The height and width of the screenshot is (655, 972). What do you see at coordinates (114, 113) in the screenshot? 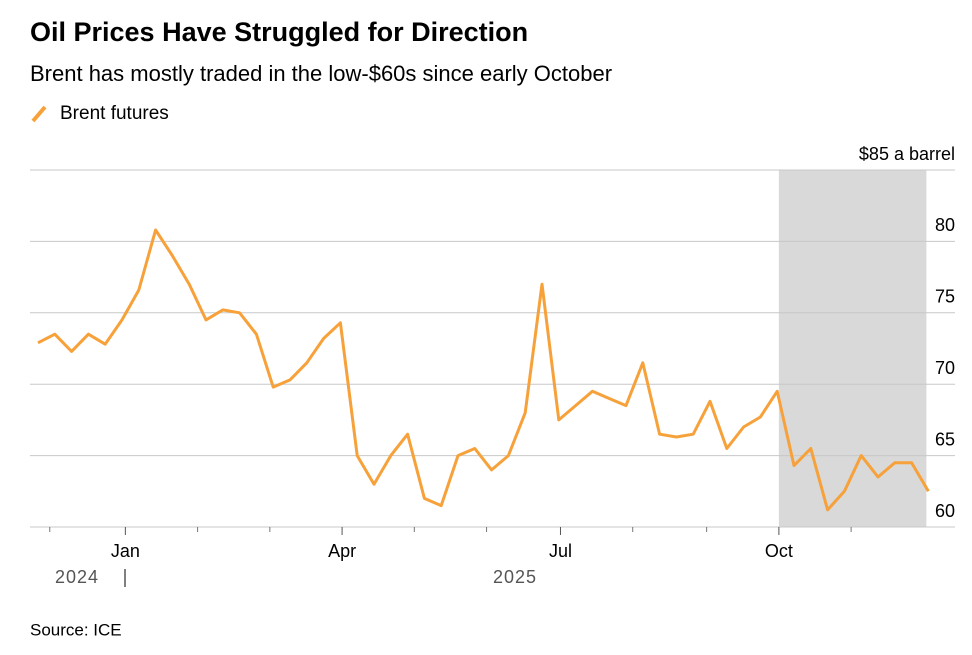
I see `legend-label: Brent futures` at bounding box center [114, 113].